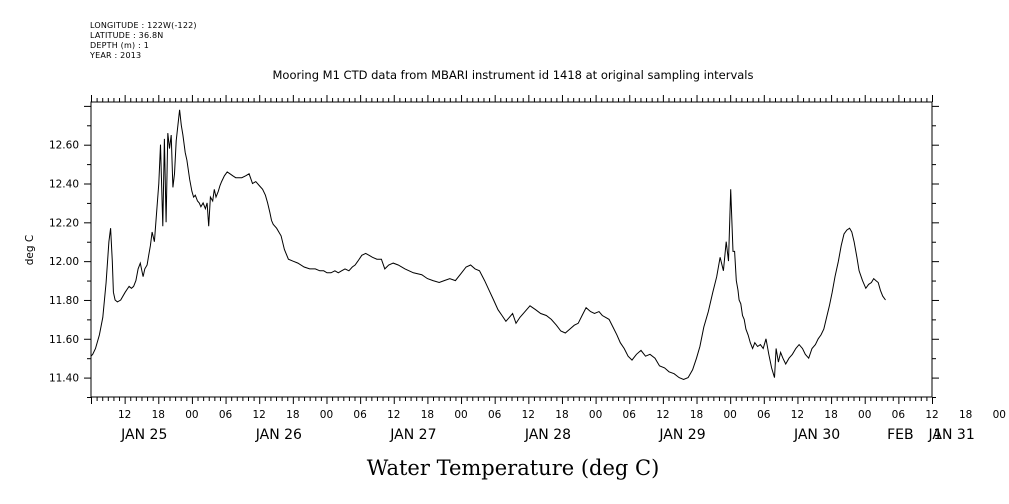 This screenshot has width=1009, height=504. I want to click on longitude-label: LONGITUDE : 122W(-122), so click(143, 25).